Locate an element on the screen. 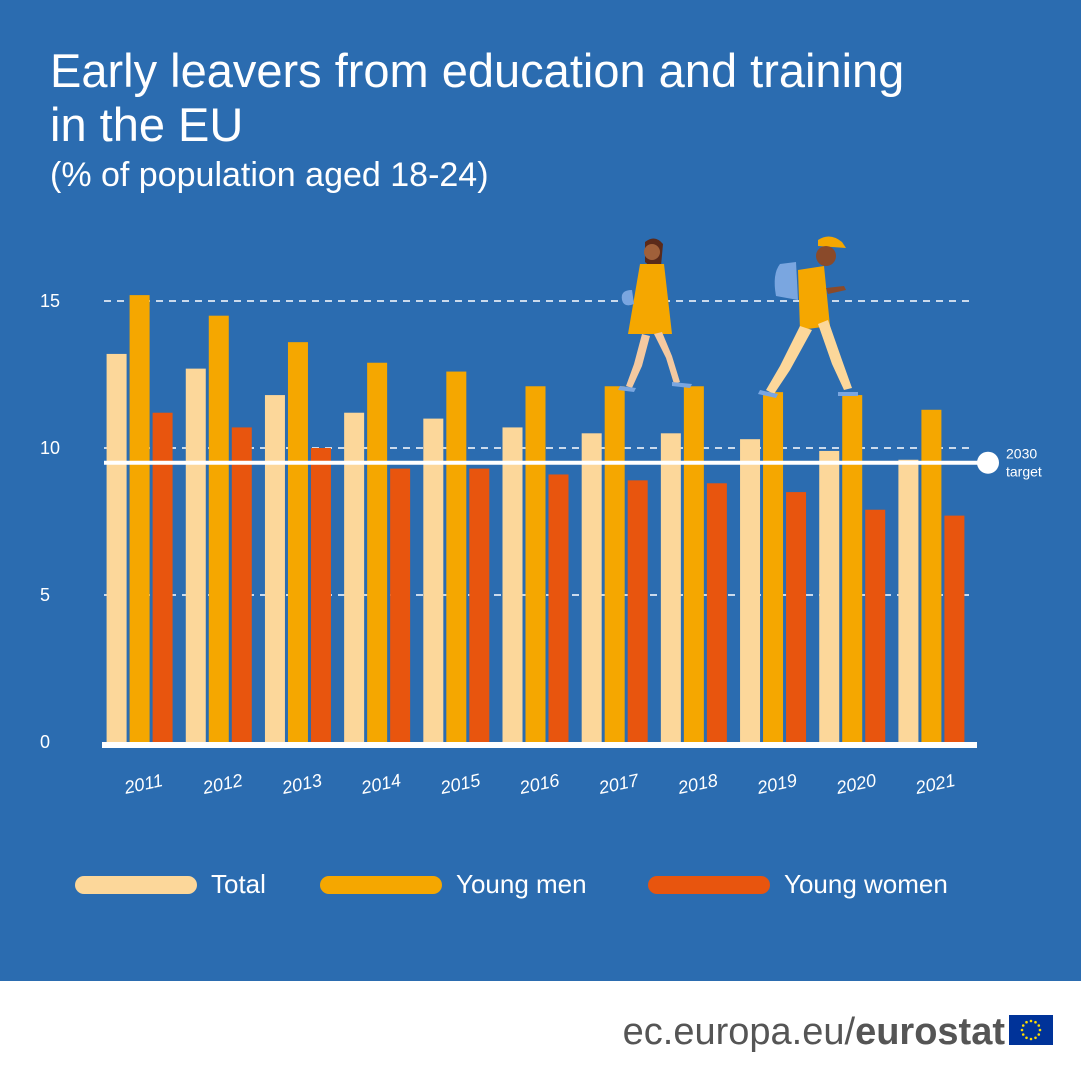 This screenshot has height=1081, width=1081. bar-total-2019 is located at coordinates (750, 590).